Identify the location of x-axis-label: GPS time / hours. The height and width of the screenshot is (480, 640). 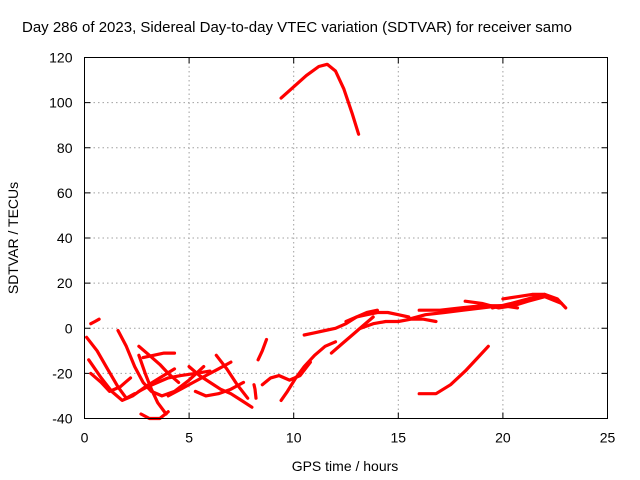
(345, 466).